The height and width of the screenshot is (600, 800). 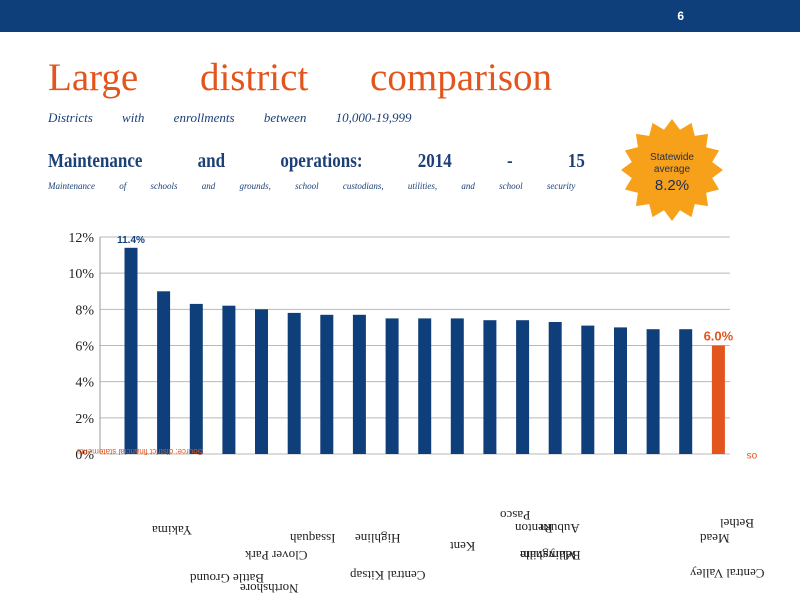 I want to click on y-tick-label: 4%, so click(x=84, y=383).